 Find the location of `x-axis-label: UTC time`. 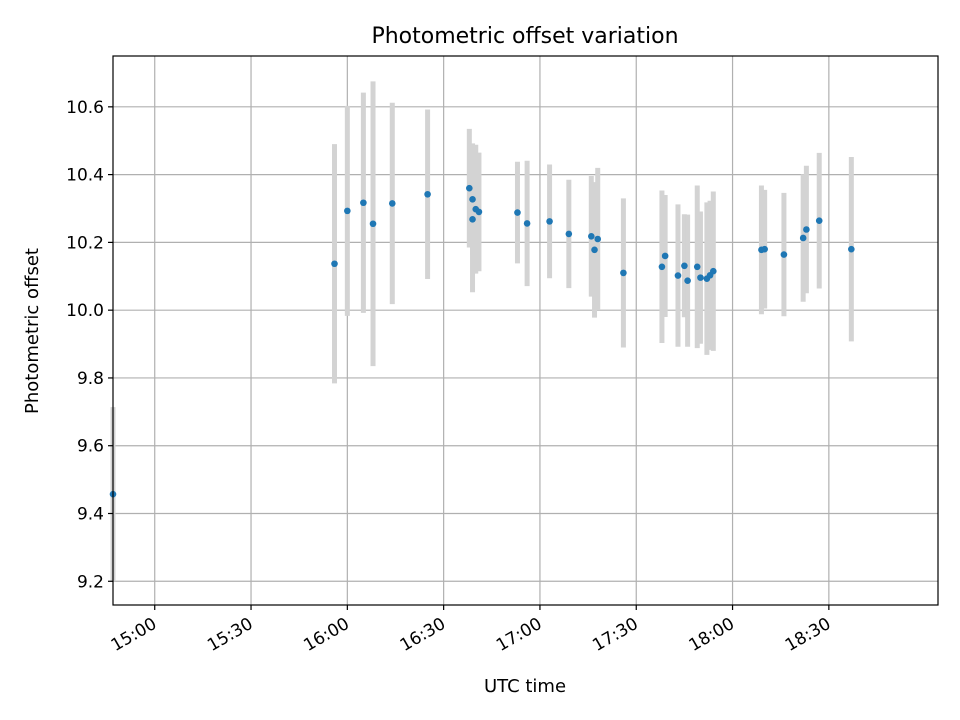

x-axis-label: UTC time is located at coordinates (525, 686).